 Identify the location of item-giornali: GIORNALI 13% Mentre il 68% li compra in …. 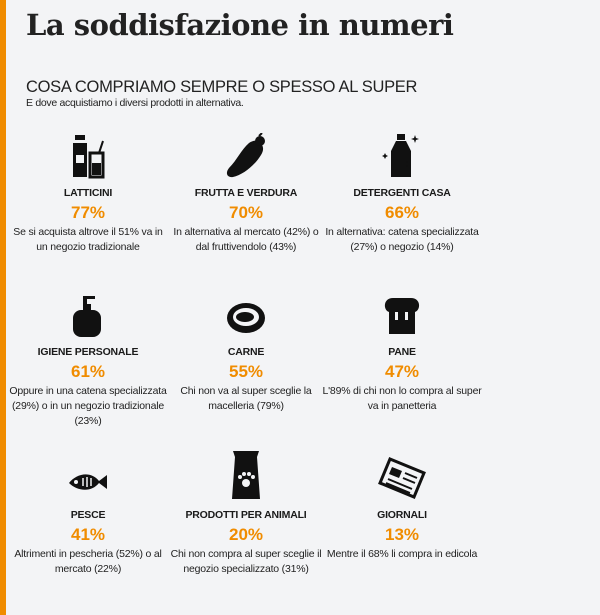
(402, 508).